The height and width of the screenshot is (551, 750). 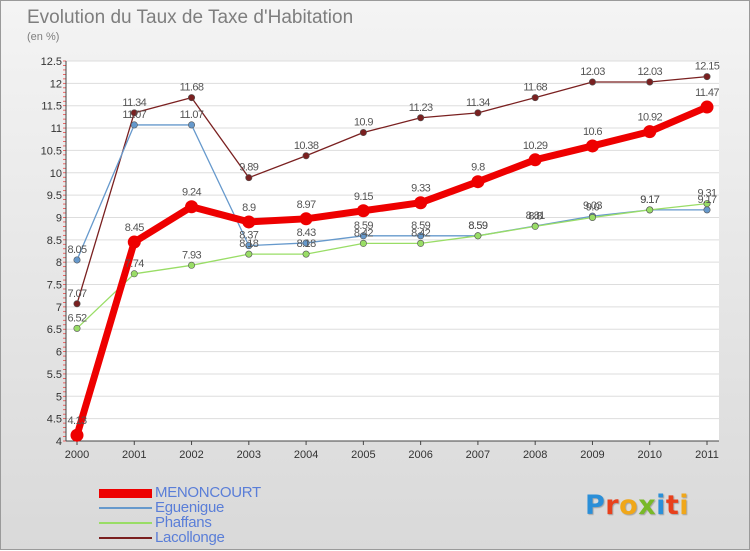 What do you see at coordinates (629, 505) in the screenshot?
I see `logo-letter: o` at bounding box center [629, 505].